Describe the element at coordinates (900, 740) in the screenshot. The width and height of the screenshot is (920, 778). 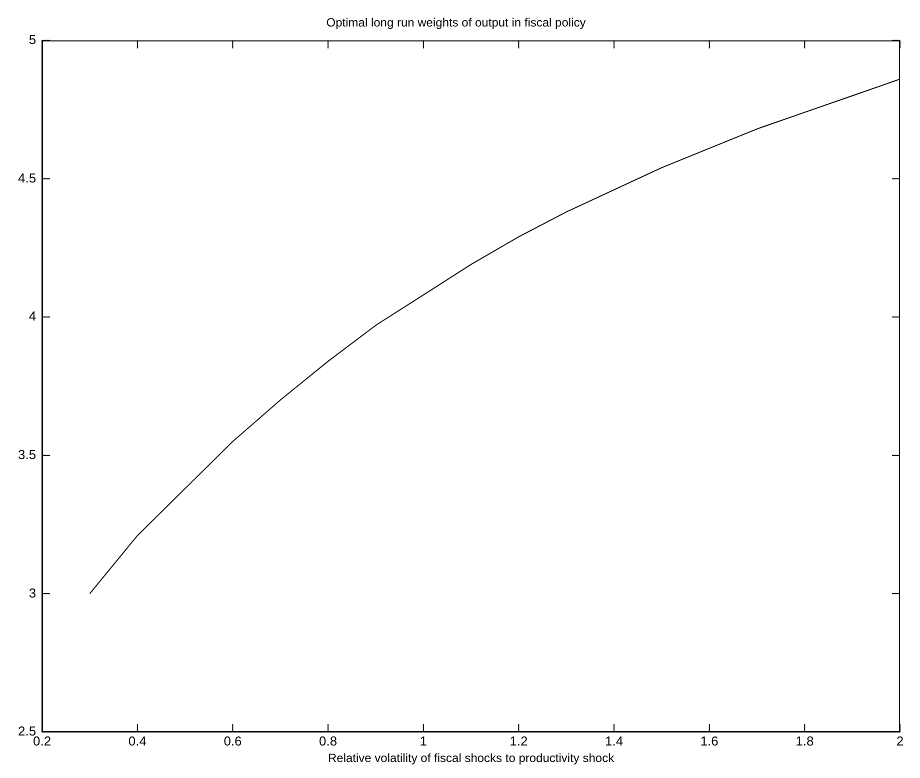
I see `x-tick-label: 2` at that location.